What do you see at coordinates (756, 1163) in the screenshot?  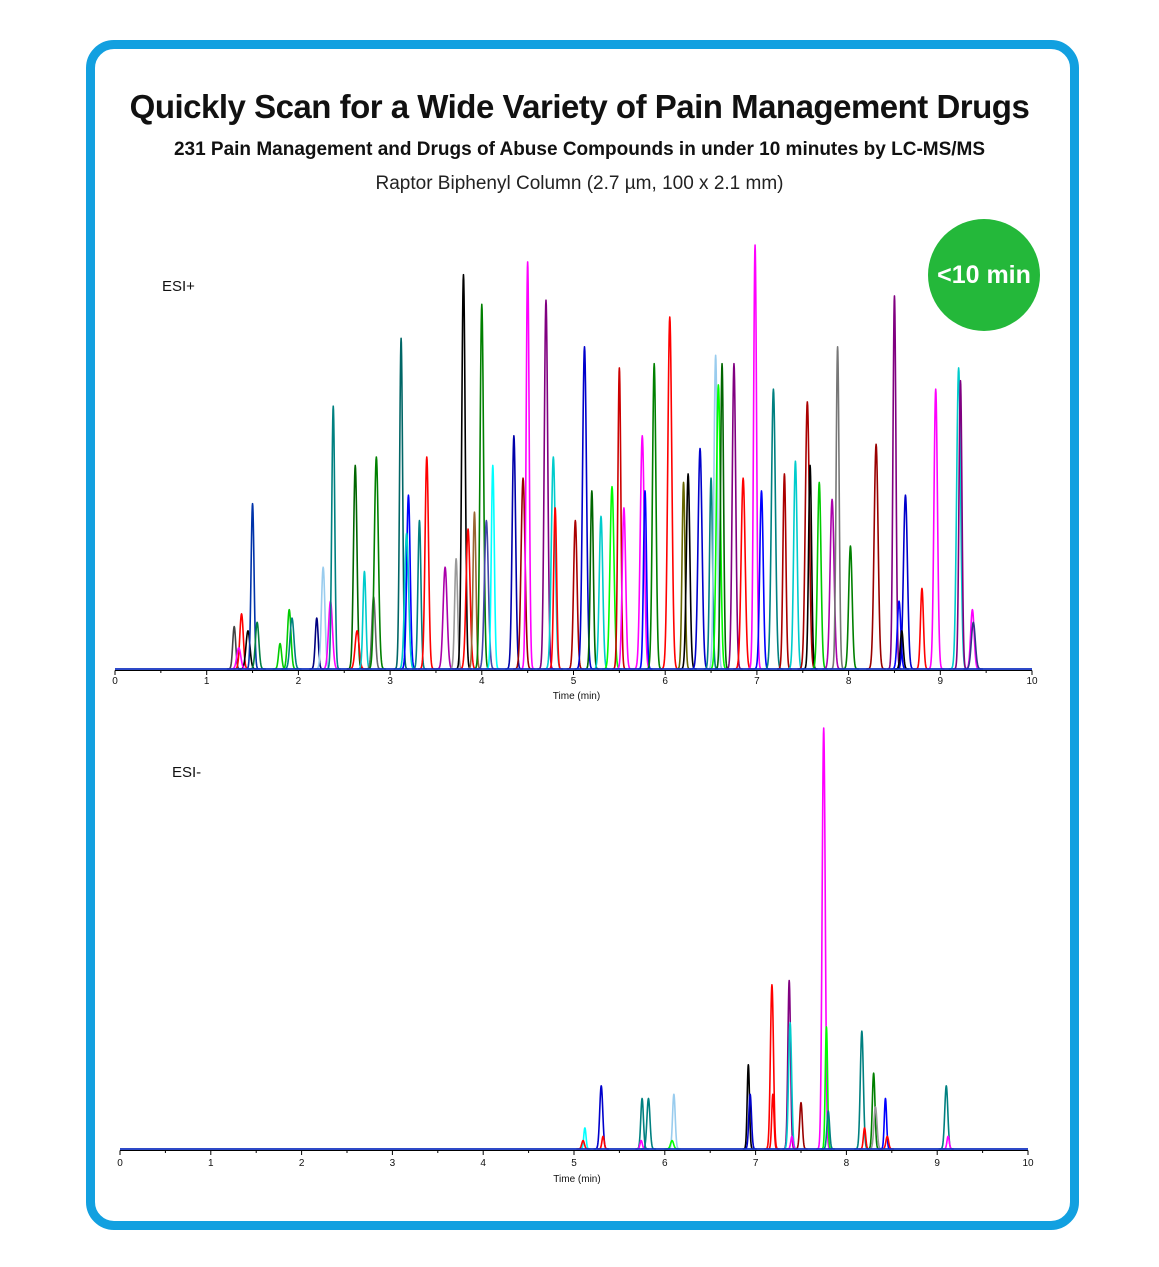 I see `esi-minus-tick-label: 7` at bounding box center [756, 1163].